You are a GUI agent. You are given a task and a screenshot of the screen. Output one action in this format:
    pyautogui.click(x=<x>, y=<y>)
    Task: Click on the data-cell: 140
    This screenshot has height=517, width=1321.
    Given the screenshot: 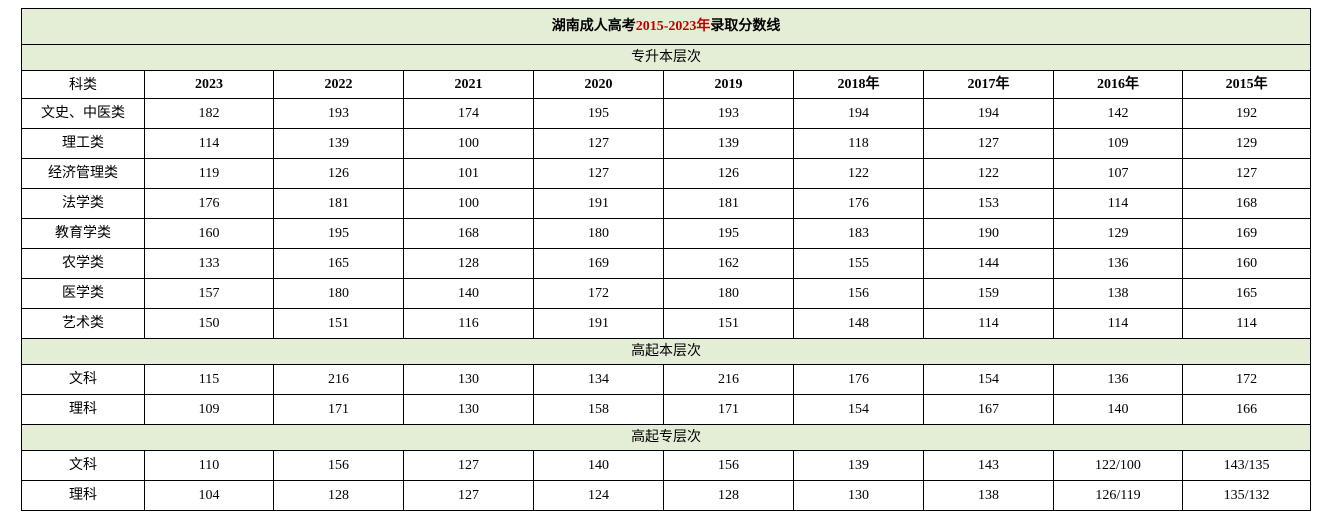 What is the action you would take?
    pyautogui.click(x=468, y=293)
    